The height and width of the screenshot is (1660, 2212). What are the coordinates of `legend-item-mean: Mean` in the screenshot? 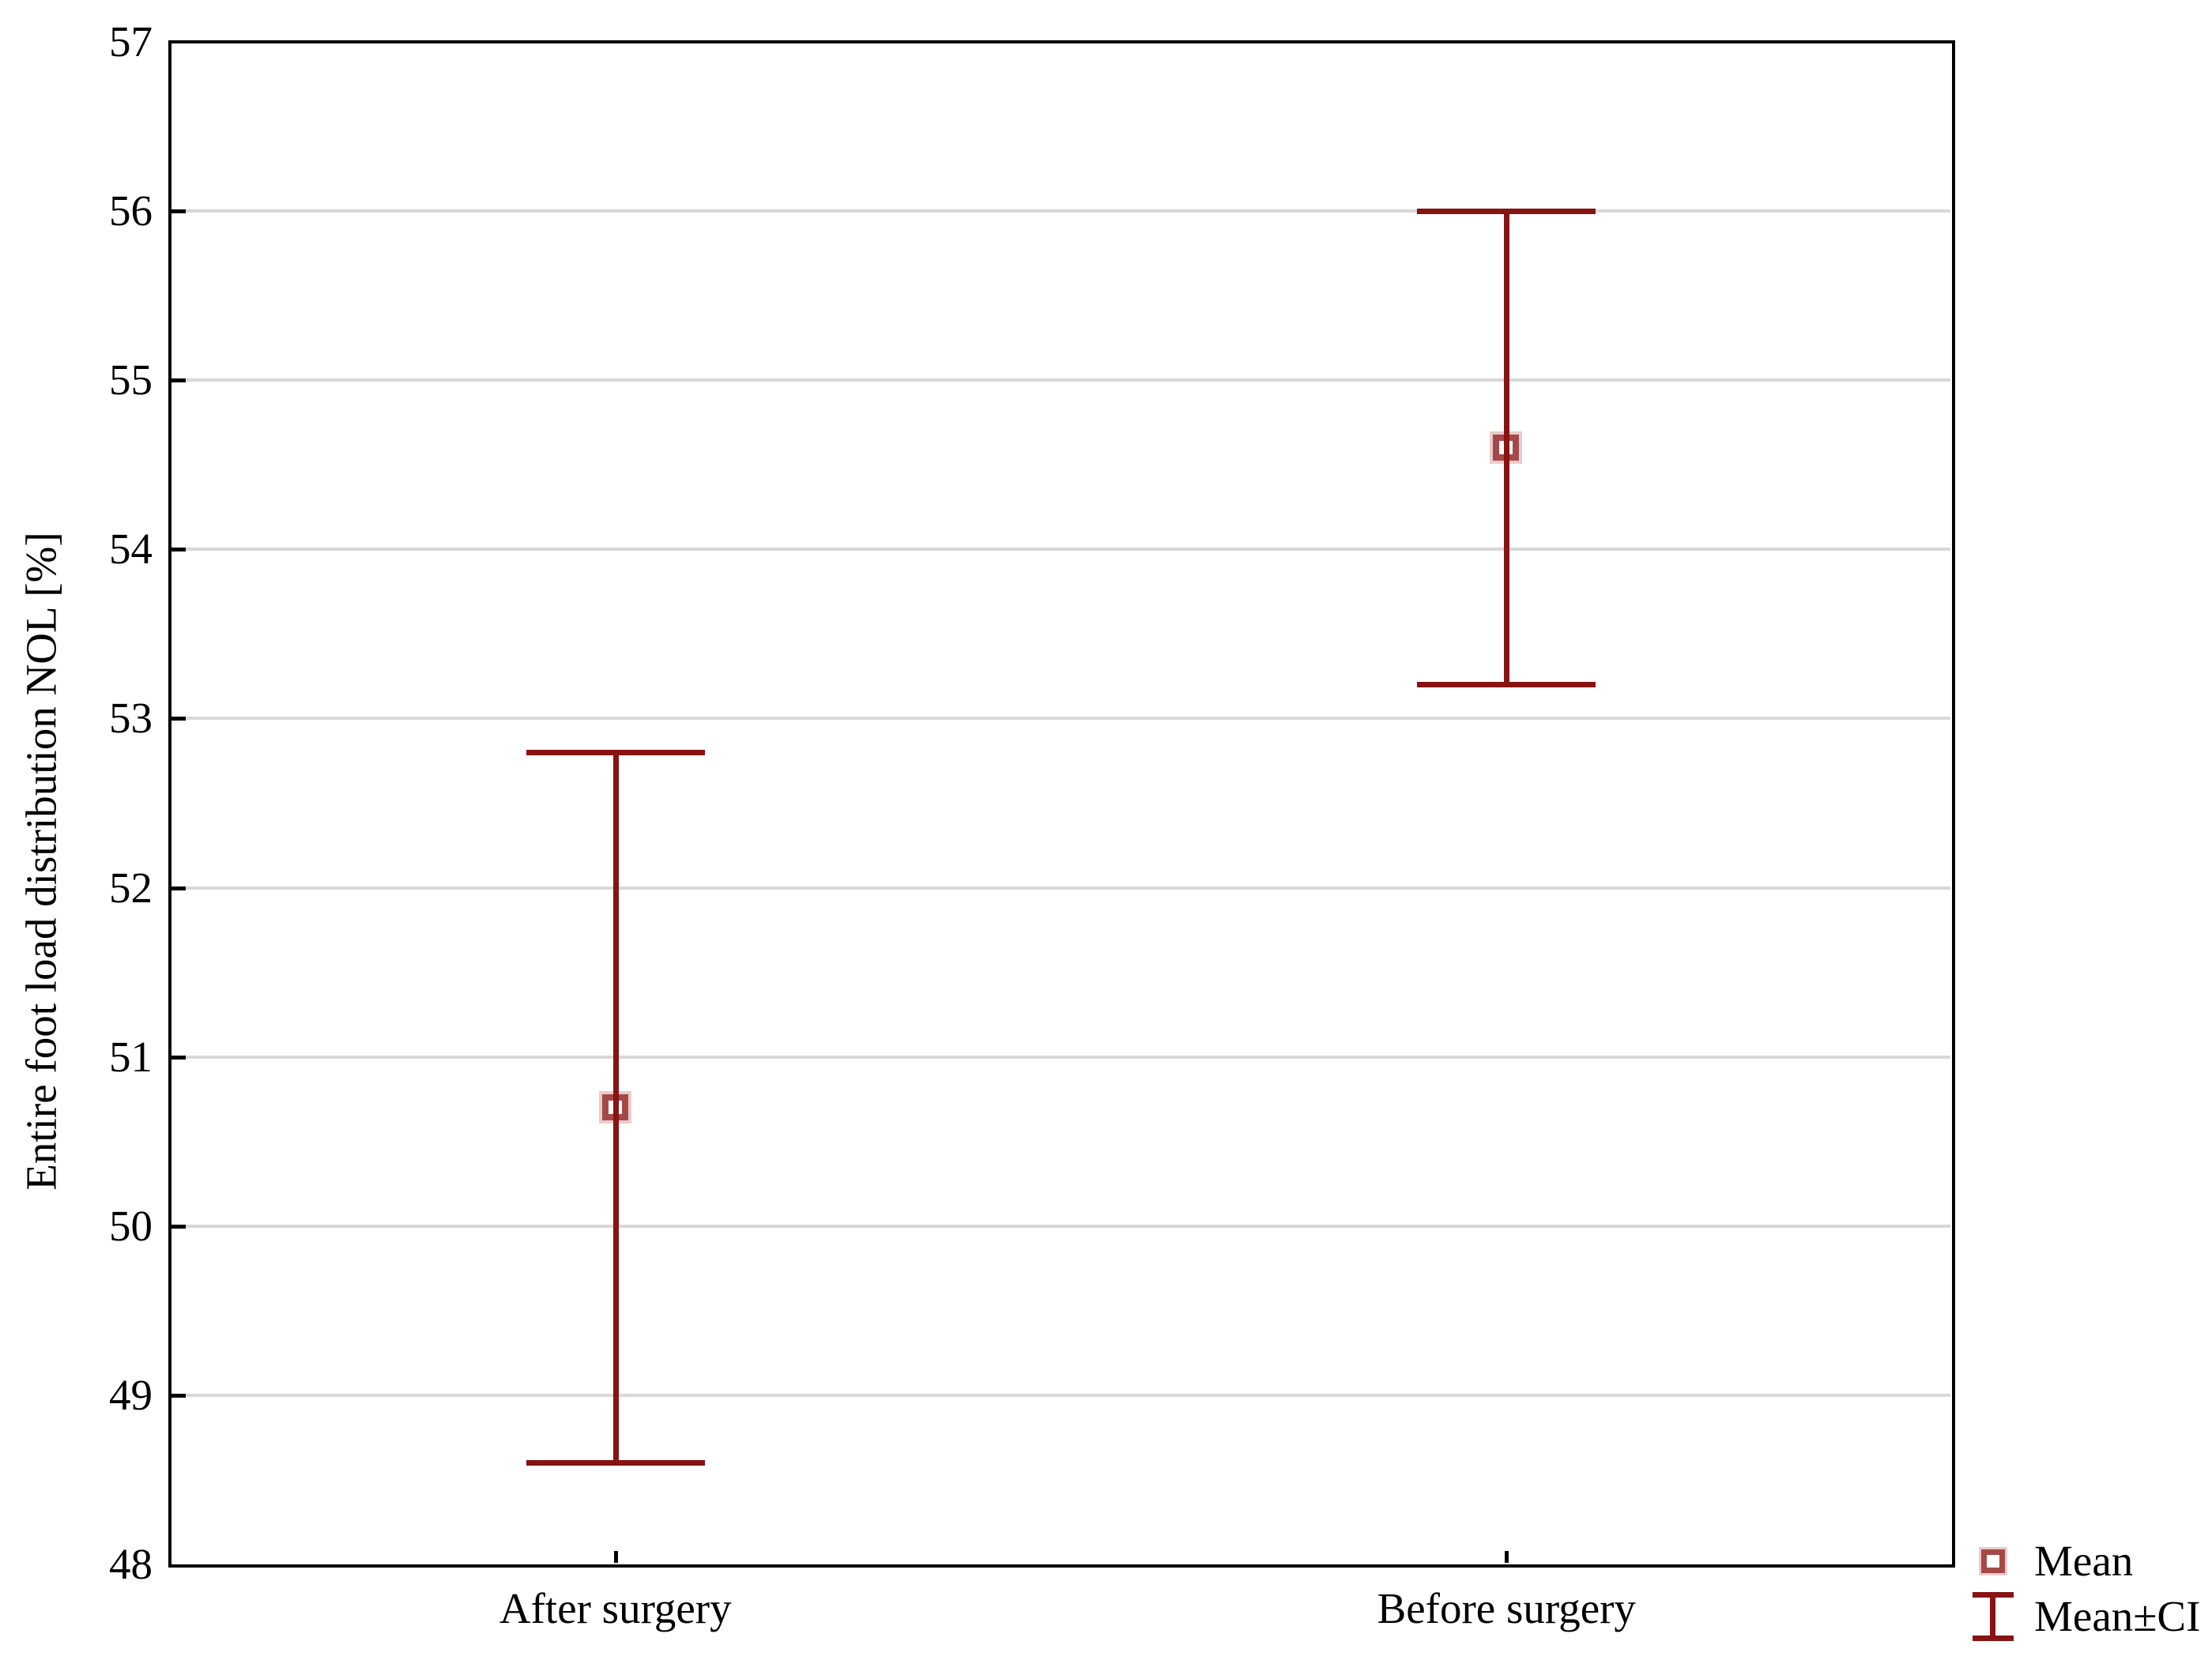 It's located at (2084, 1561).